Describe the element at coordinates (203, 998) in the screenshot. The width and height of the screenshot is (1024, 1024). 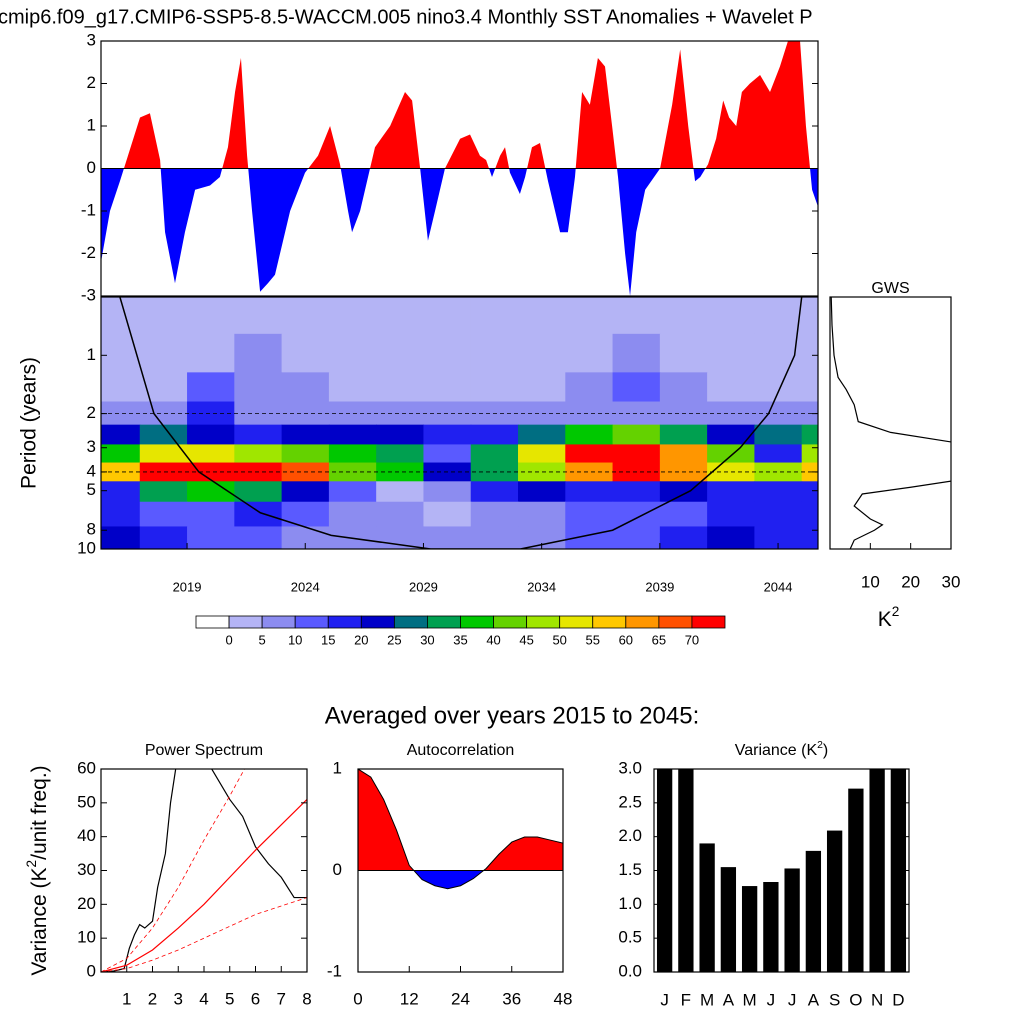
I see `x-tick-label: 4` at that location.